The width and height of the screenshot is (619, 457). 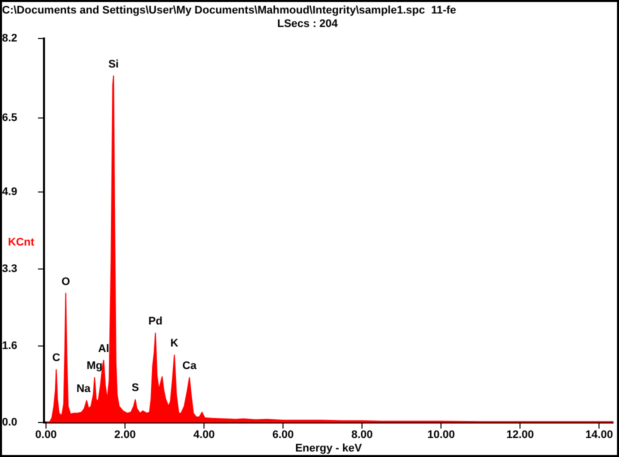 I want to click on annotation: S, so click(x=135, y=388).